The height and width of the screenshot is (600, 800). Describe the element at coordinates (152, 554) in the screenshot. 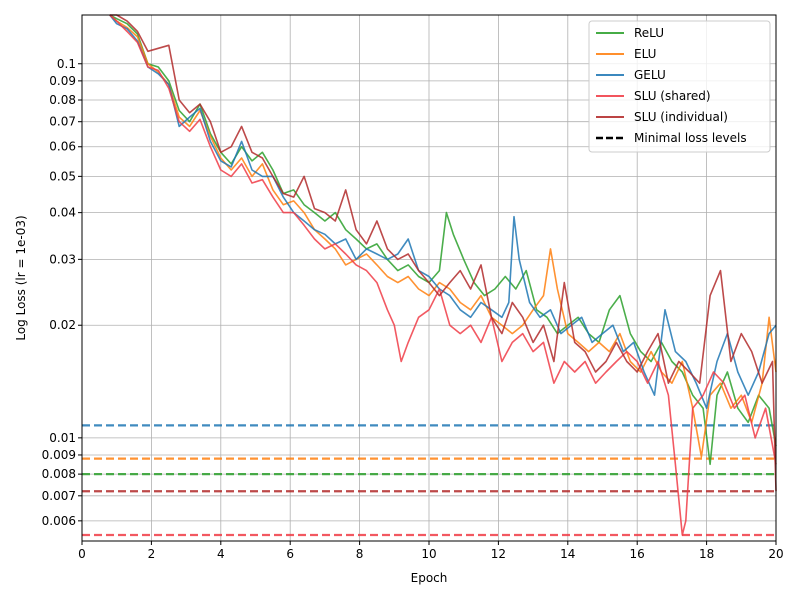

I see `x-tick-label: 2` at that location.